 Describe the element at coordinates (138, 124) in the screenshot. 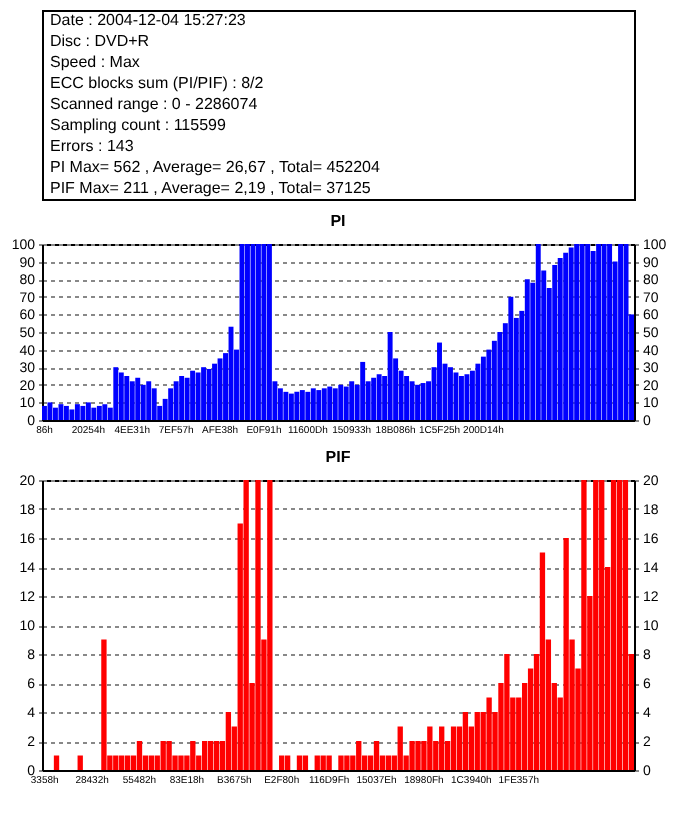

I see `text: Sampling count : 115599` at that location.